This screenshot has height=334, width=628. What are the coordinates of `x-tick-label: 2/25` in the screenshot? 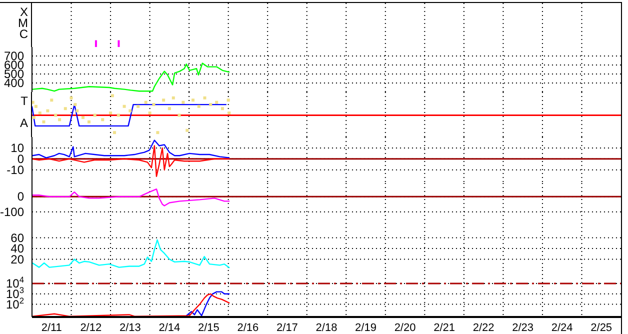 It's located at (601, 328).